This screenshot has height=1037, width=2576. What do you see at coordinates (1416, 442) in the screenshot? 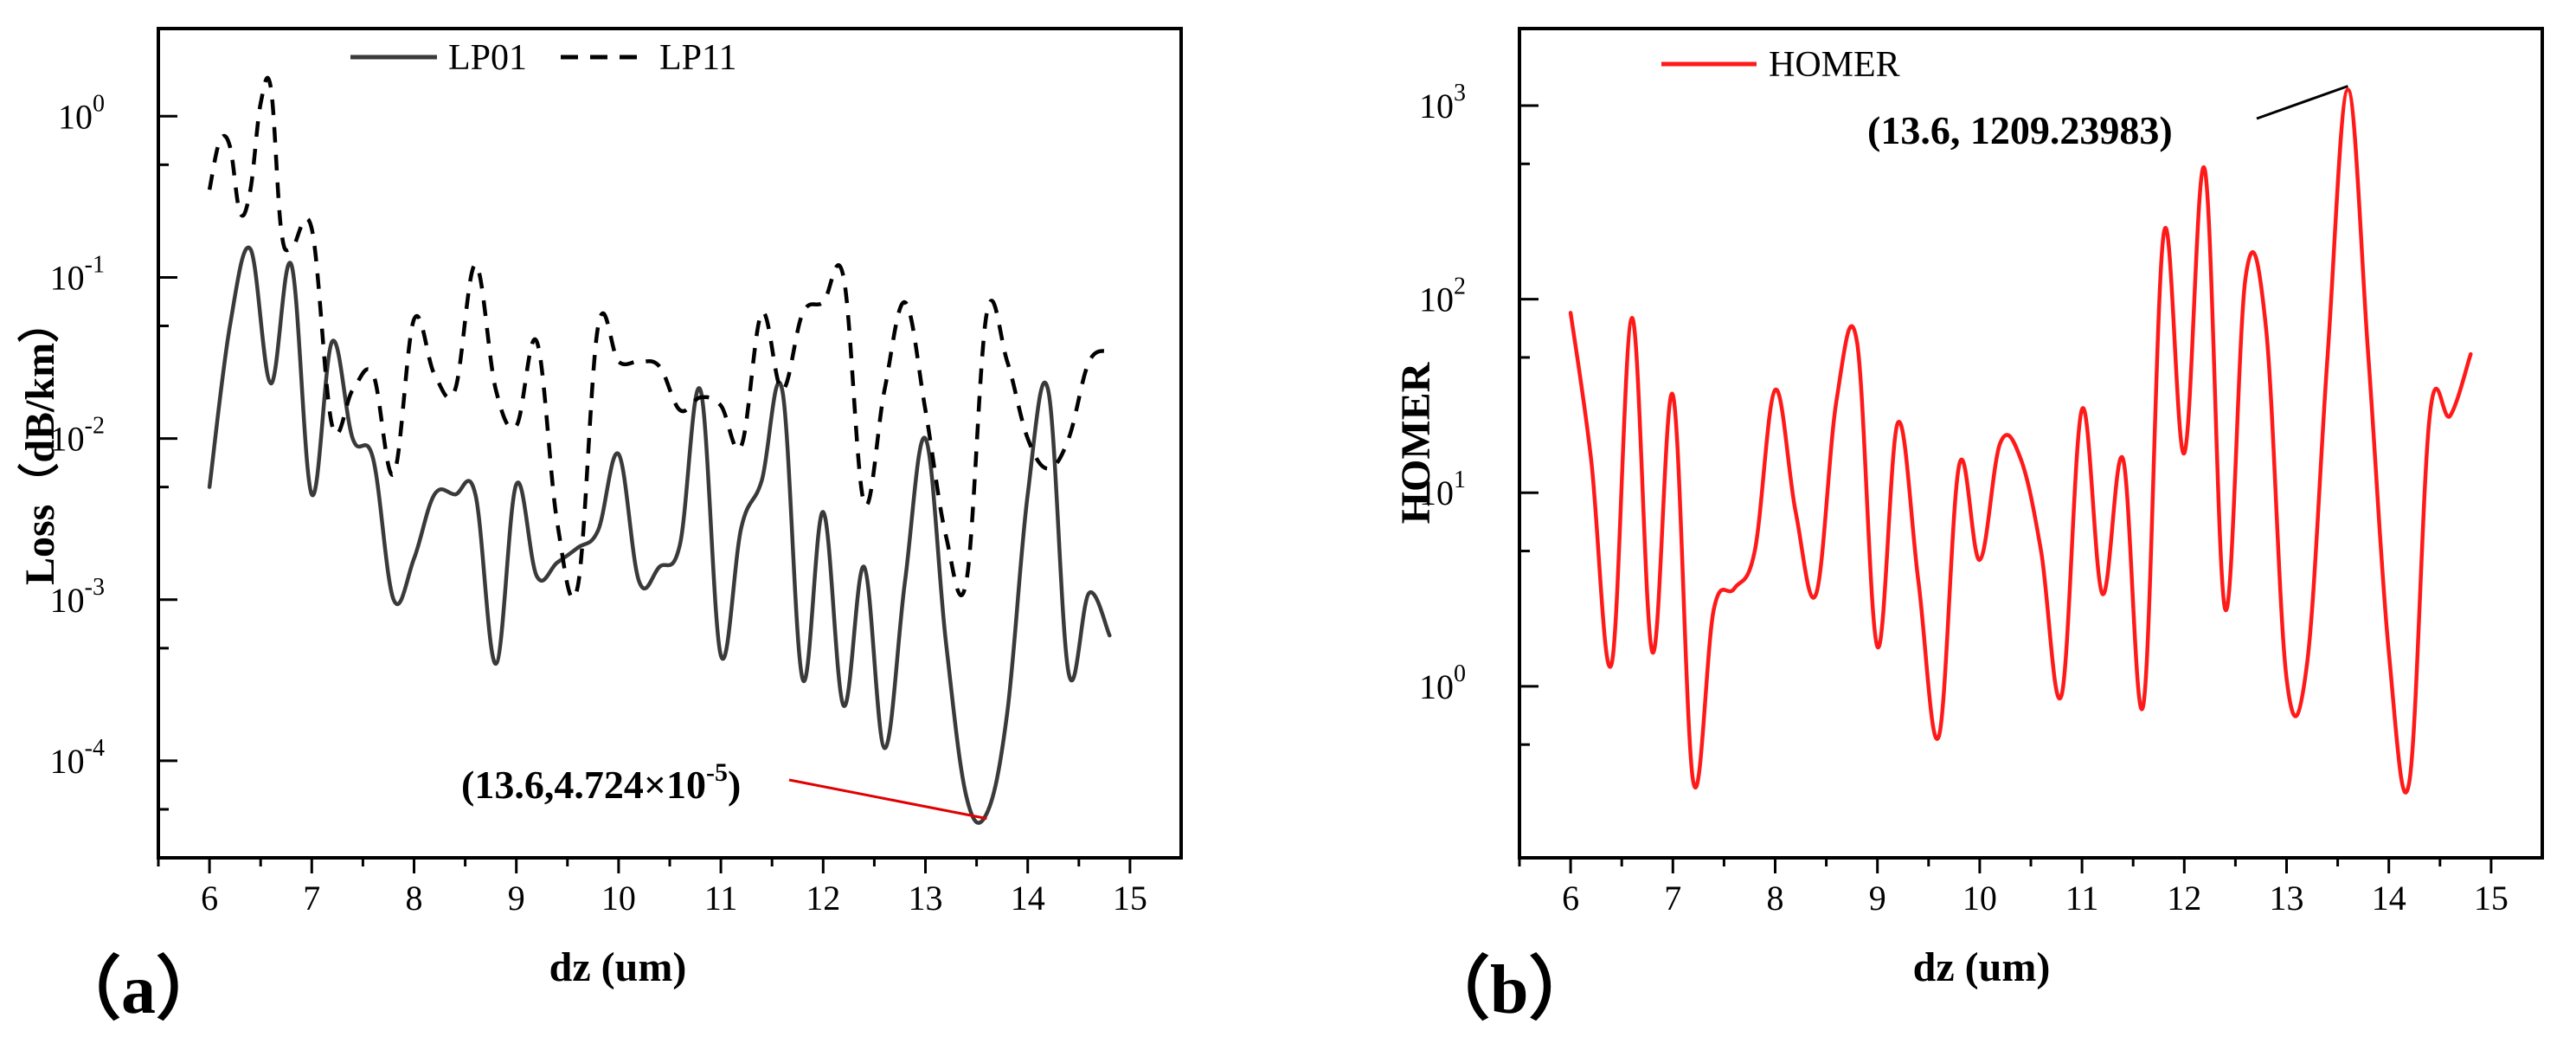
I see `y-axis-title-b: HOMER` at bounding box center [1416, 442].